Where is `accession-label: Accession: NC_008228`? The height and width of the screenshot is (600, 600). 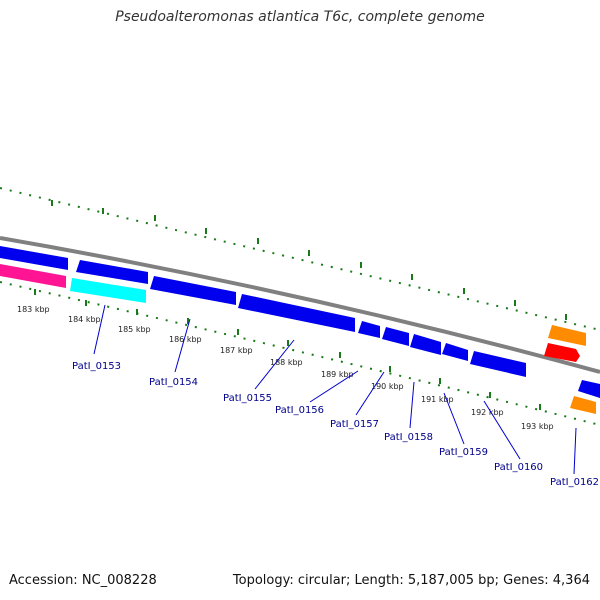
accession-label: Accession: NC_008228 is located at coordinates (83, 580).